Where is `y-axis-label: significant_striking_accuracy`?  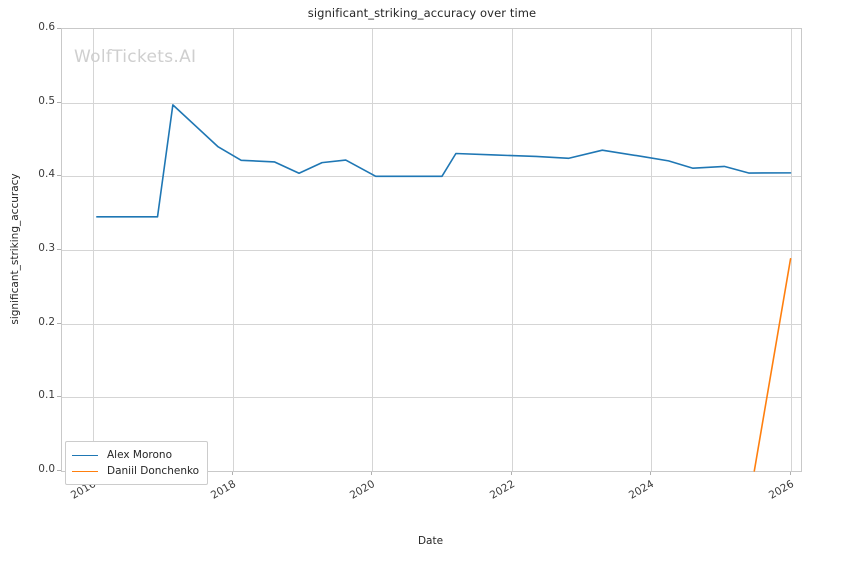 y-axis-label: significant_striking_accuracy is located at coordinates (15, 249).